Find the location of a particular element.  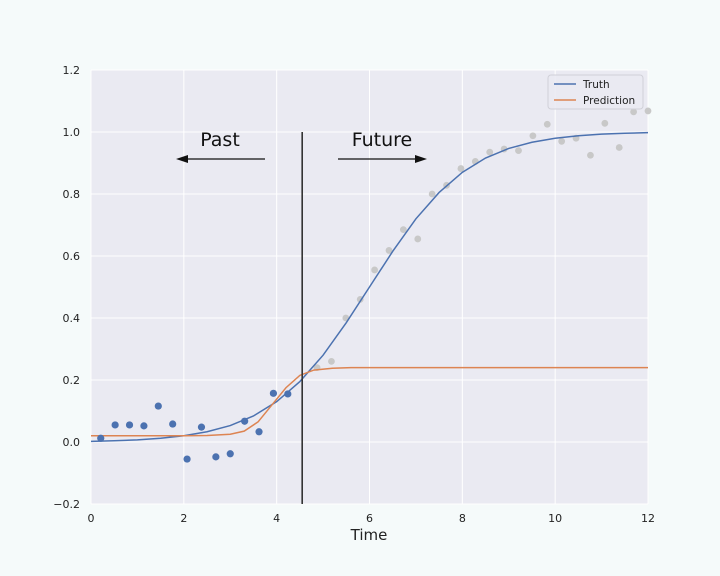

x-tick-label: 6 is located at coordinates (369, 518).